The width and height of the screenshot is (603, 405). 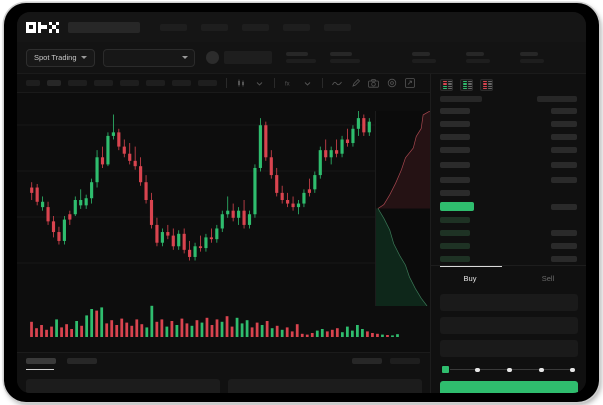 I want to click on bottom-content-rows, so click(x=224, y=386).